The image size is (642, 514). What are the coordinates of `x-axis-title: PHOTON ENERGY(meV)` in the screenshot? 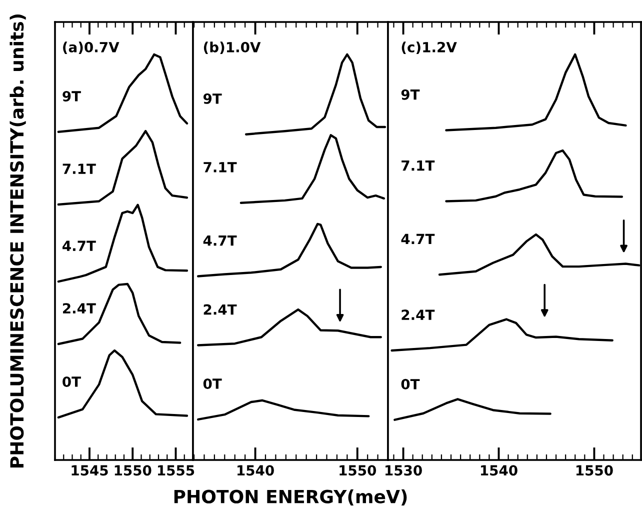 It's located at (290, 497).